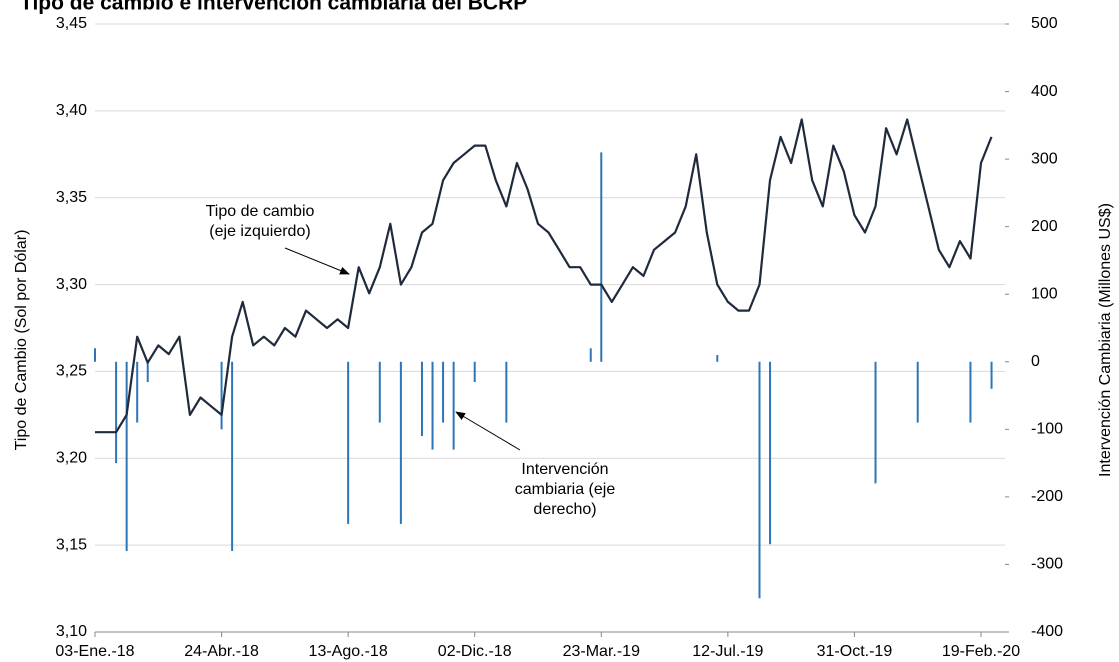 The image size is (1119, 662). What do you see at coordinates (564, 469) in the screenshot?
I see `annotation: Intervención` at bounding box center [564, 469].